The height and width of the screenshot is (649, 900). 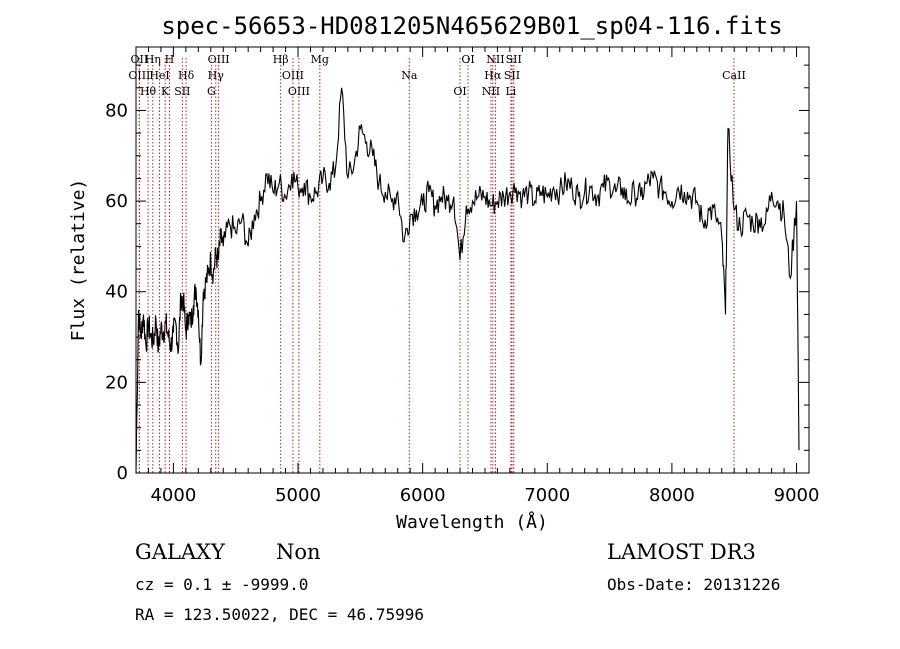 I want to click on x-tick-label: 9000, so click(x=797, y=495).